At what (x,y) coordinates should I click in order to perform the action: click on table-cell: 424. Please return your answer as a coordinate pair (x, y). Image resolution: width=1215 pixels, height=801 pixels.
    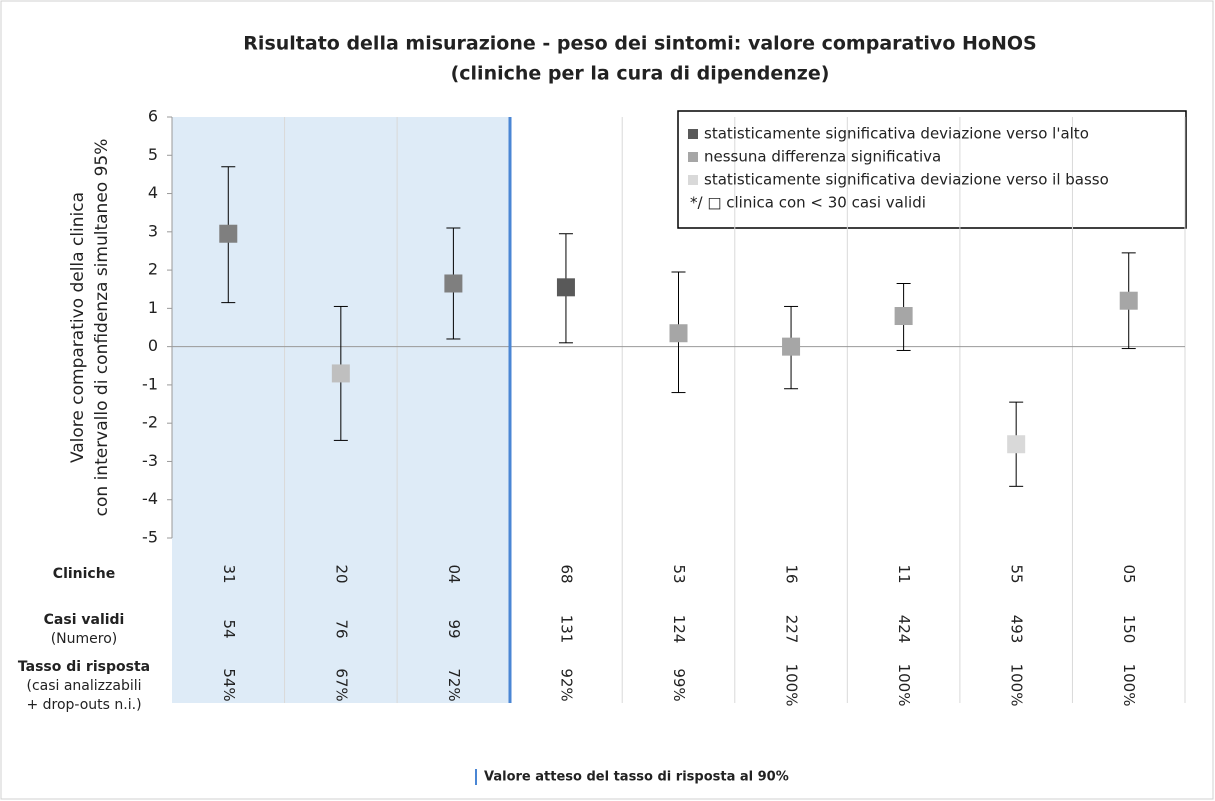
    Looking at the image, I should click on (904, 629).